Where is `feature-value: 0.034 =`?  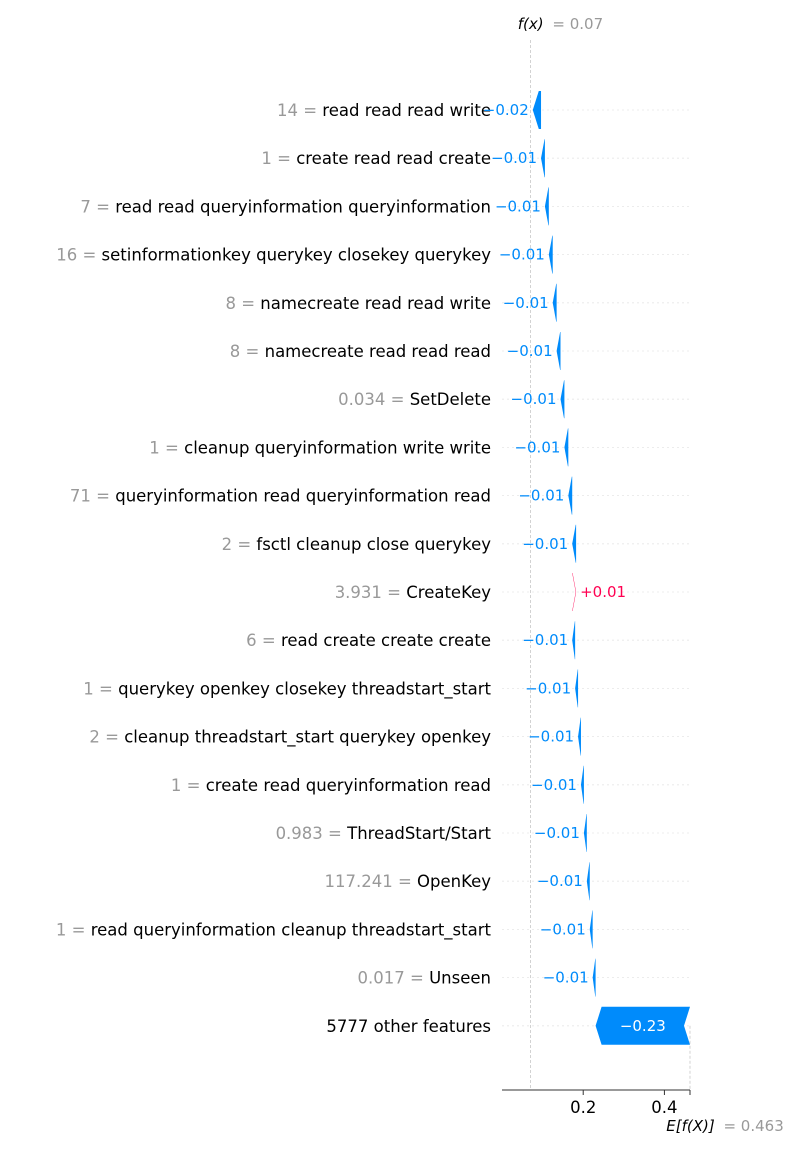
feature-value: 0.034 = is located at coordinates (374, 399).